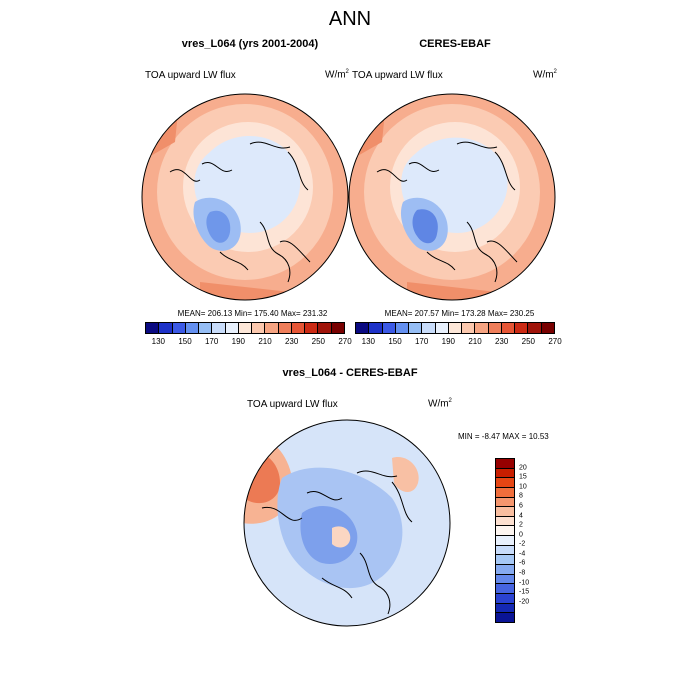 The image size is (700, 700). I want to click on panel-1-title: vres_L064 (yrs 2001-2004), so click(250, 44).